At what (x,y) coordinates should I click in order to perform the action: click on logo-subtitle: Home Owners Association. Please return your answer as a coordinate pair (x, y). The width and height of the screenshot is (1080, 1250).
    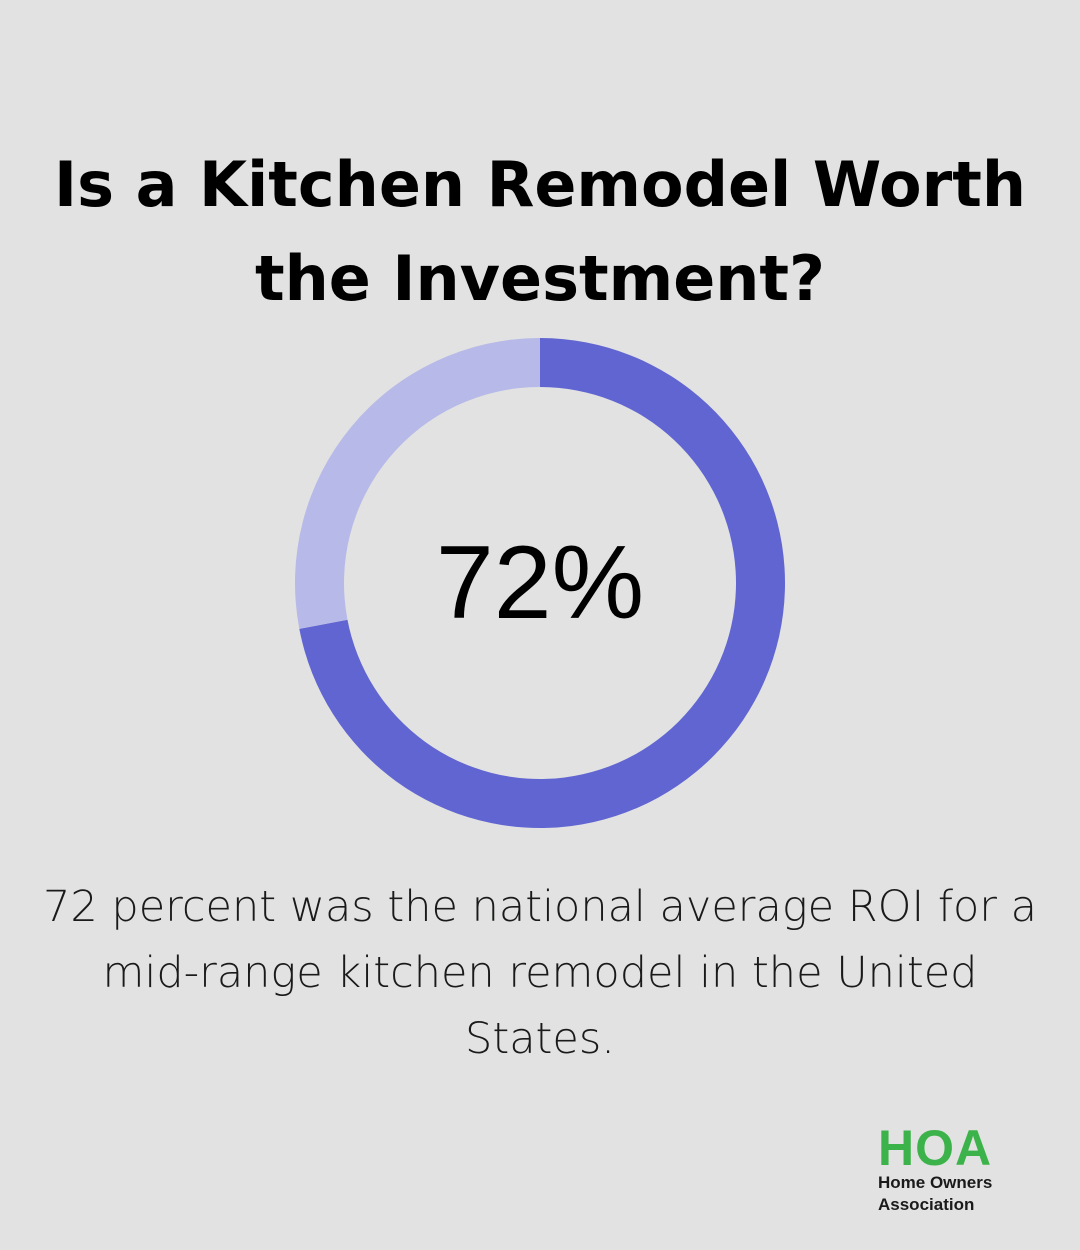
    Looking at the image, I should click on (968, 1194).